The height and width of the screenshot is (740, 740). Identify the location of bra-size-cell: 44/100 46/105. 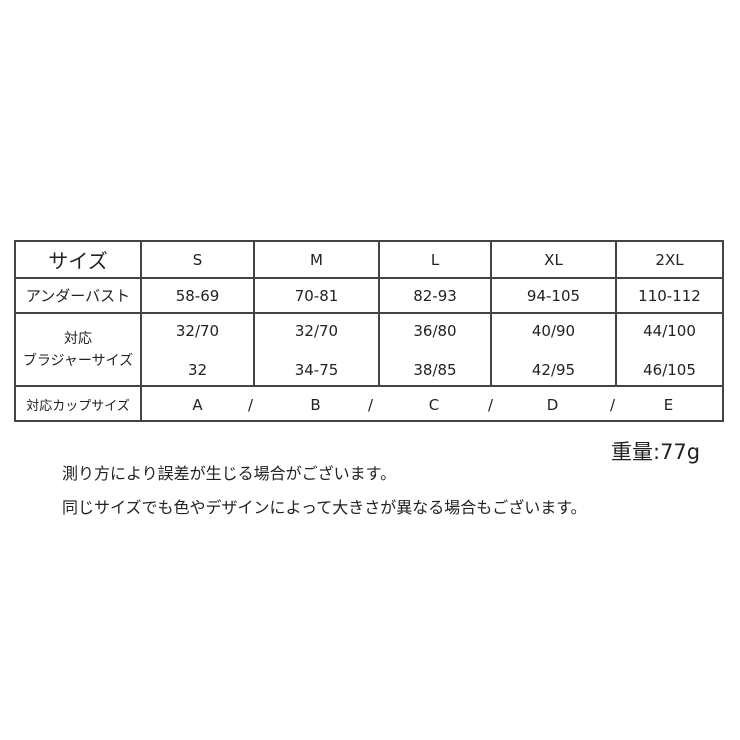
(668, 349).